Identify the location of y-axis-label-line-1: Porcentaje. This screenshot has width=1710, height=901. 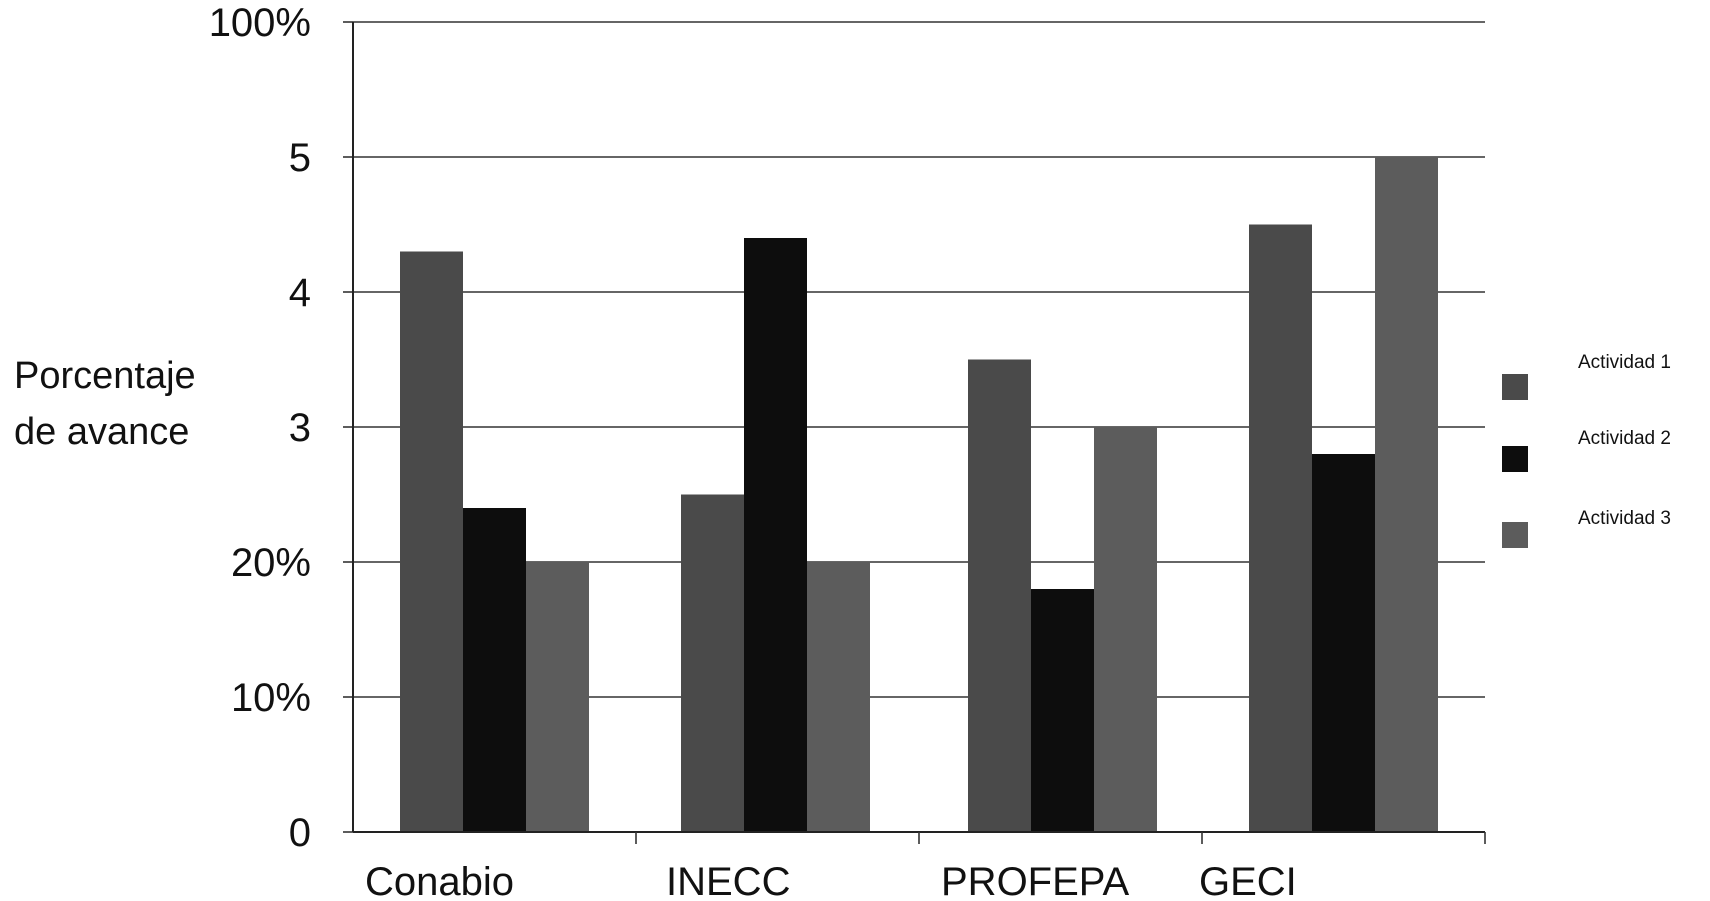
(105, 376).